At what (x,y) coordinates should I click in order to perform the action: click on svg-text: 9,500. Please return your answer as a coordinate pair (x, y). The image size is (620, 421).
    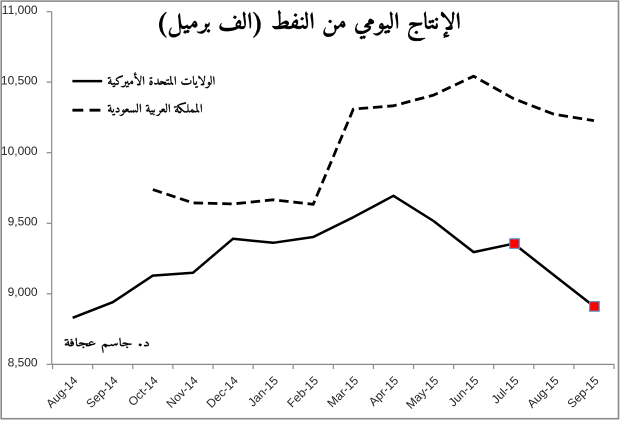
    Looking at the image, I should click on (23, 222).